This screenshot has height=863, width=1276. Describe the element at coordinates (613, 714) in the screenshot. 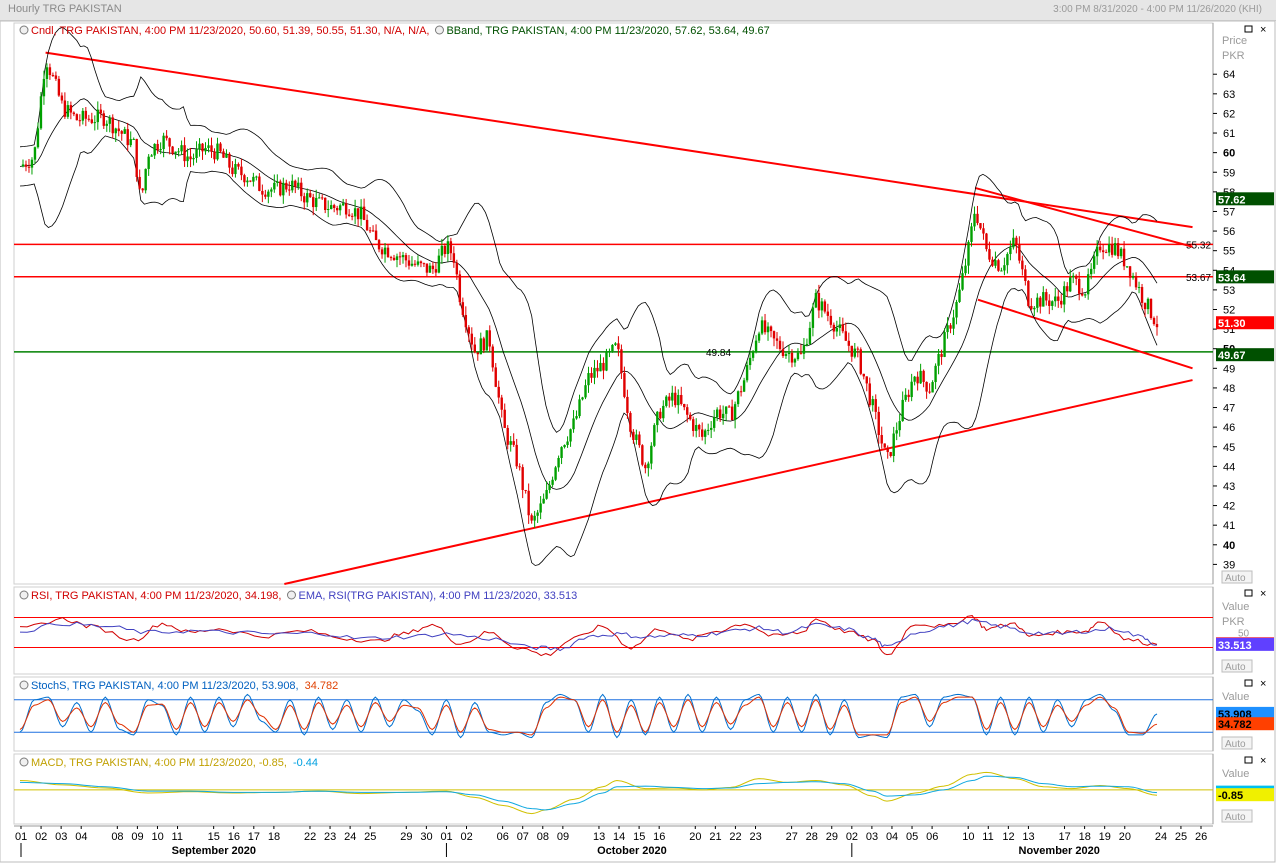

I see `panel-stoch` at that location.